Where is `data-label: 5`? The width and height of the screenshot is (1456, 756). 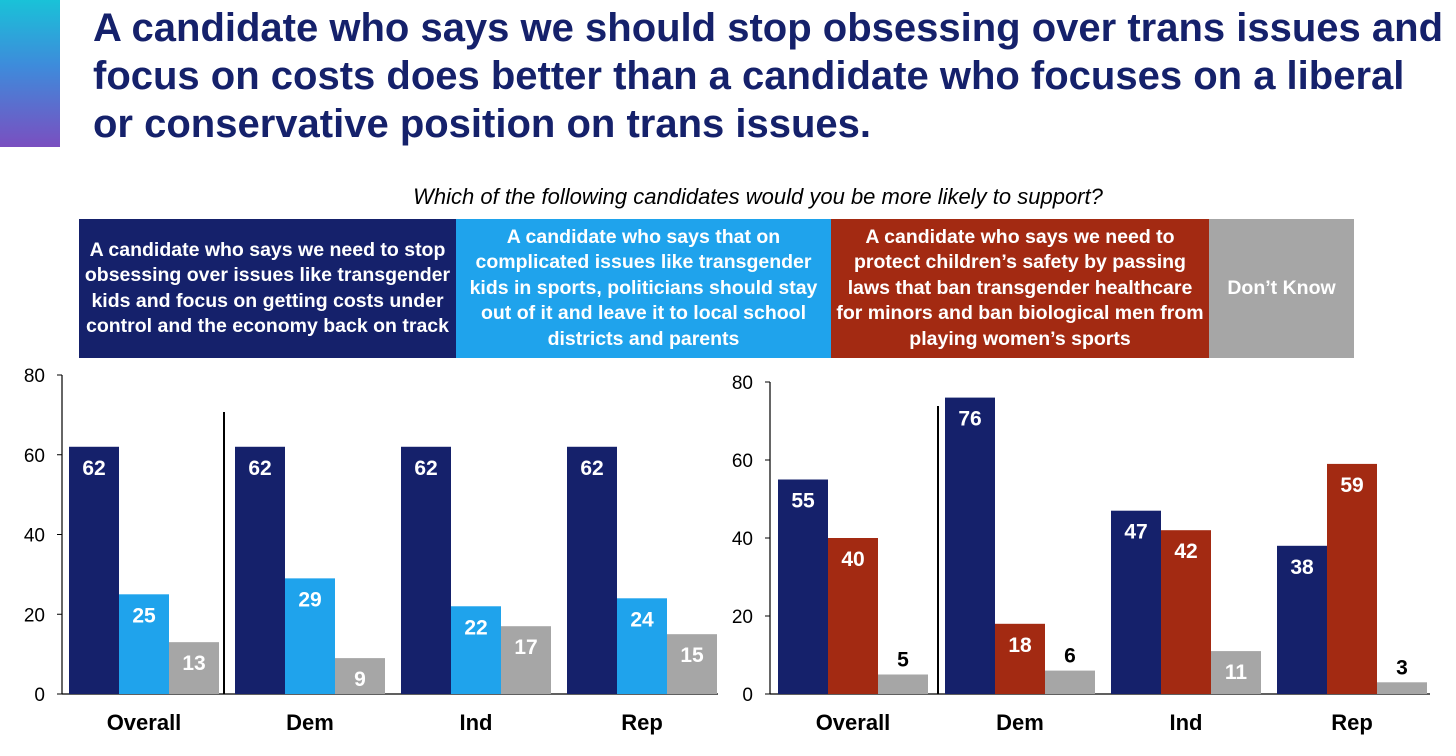 data-label: 5 is located at coordinates (903, 660).